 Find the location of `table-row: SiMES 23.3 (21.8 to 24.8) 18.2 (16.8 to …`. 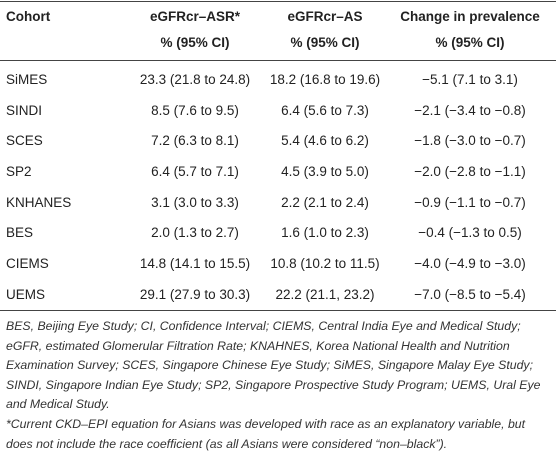

table-row: SiMES 23.3 (21.8 to 24.8) 18.2 (16.8 to … is located at coordinates (278, 80).